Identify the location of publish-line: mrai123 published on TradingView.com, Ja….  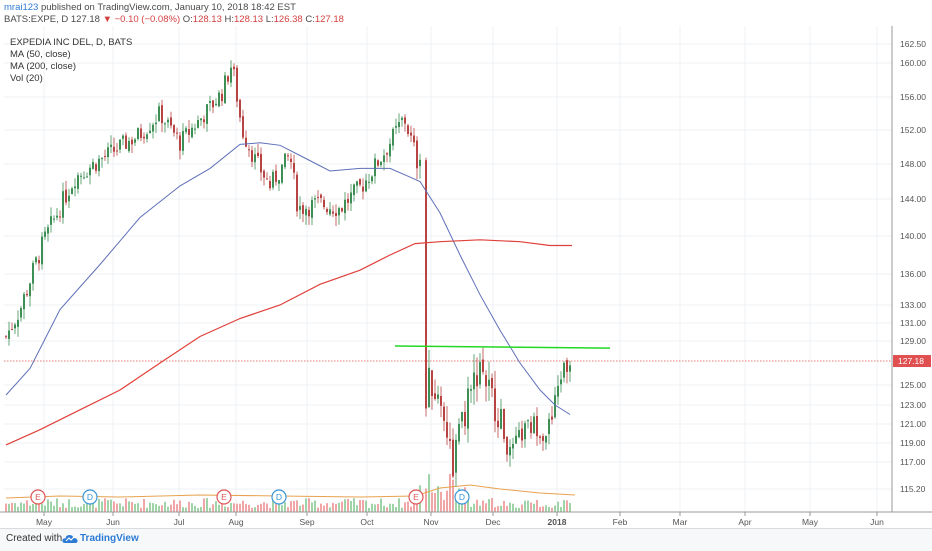
(150, 7).